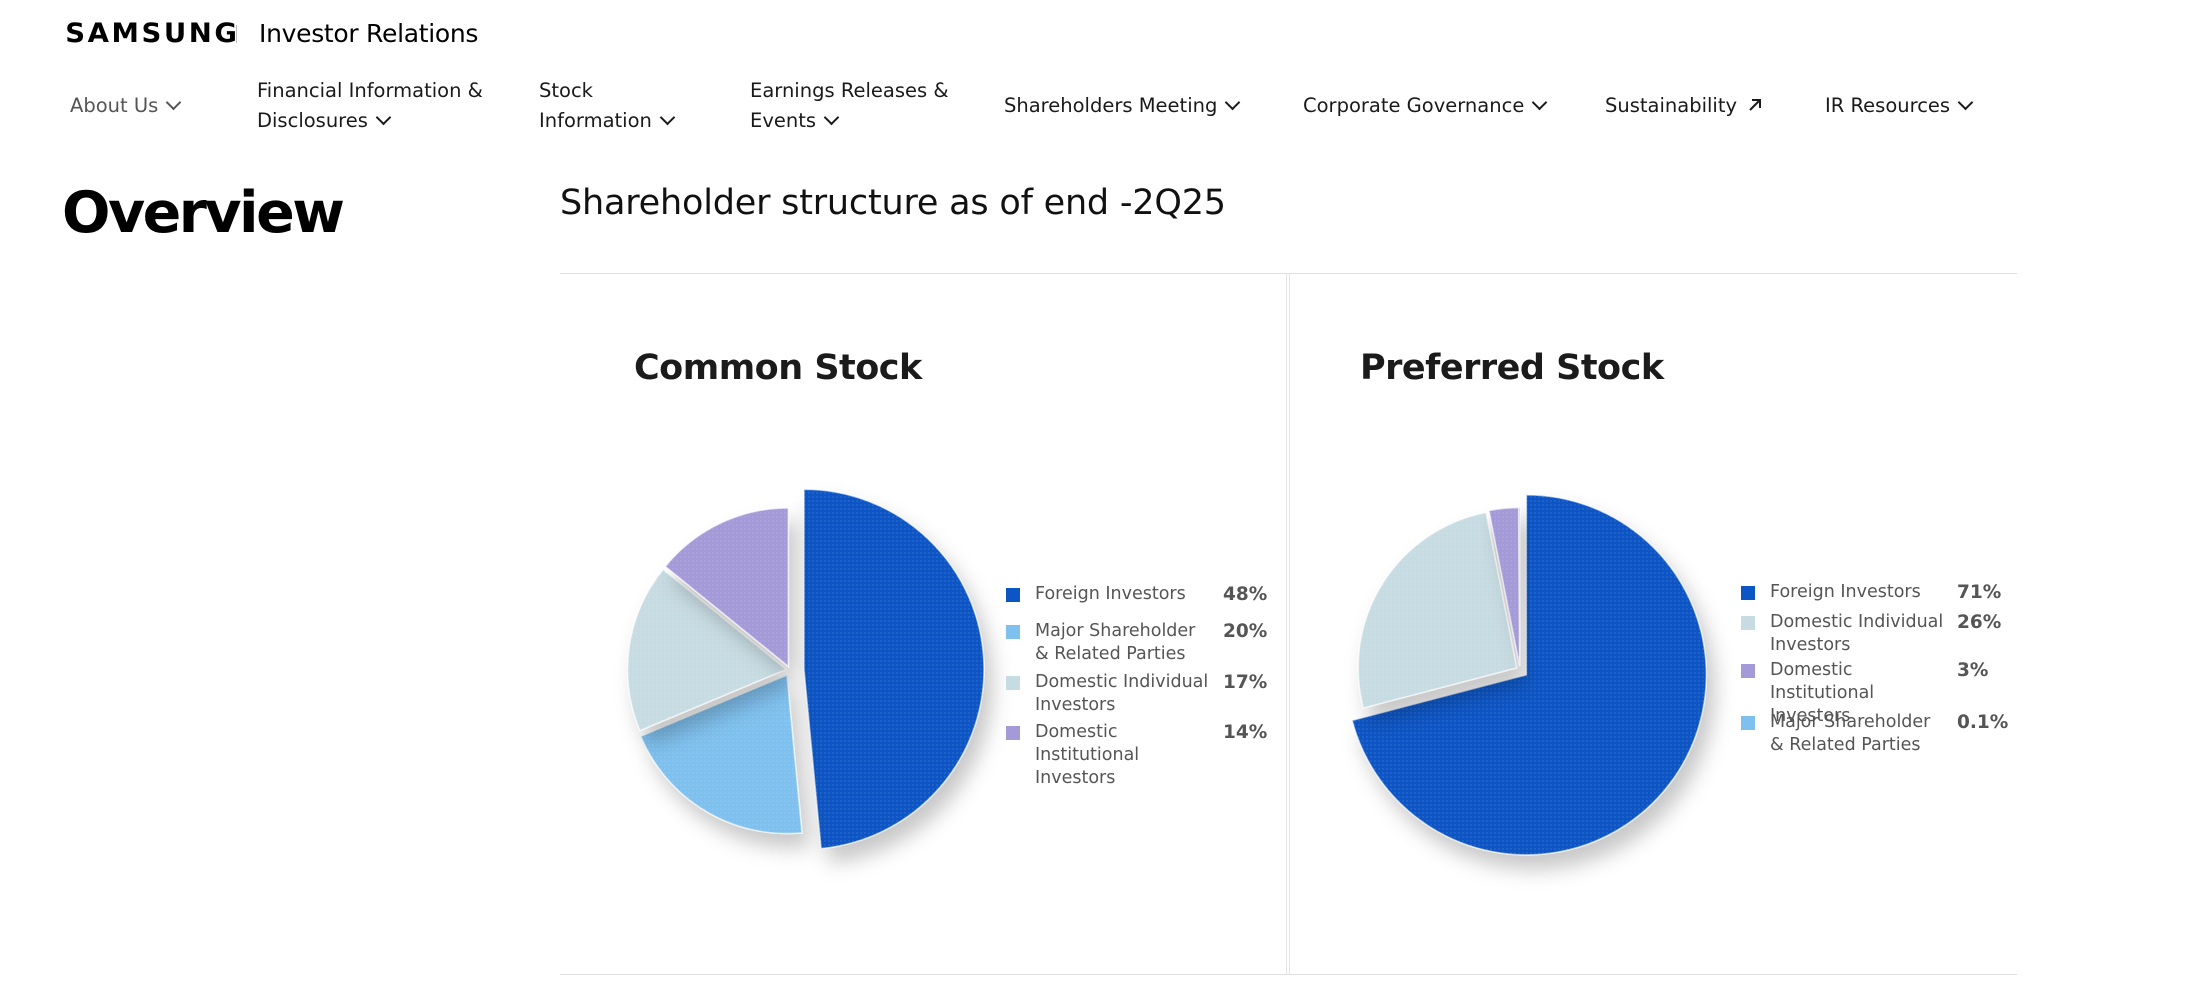 The image size is (2197, 1003). I want to click on preferred-stock-pie-chart, so click(1529, 675).